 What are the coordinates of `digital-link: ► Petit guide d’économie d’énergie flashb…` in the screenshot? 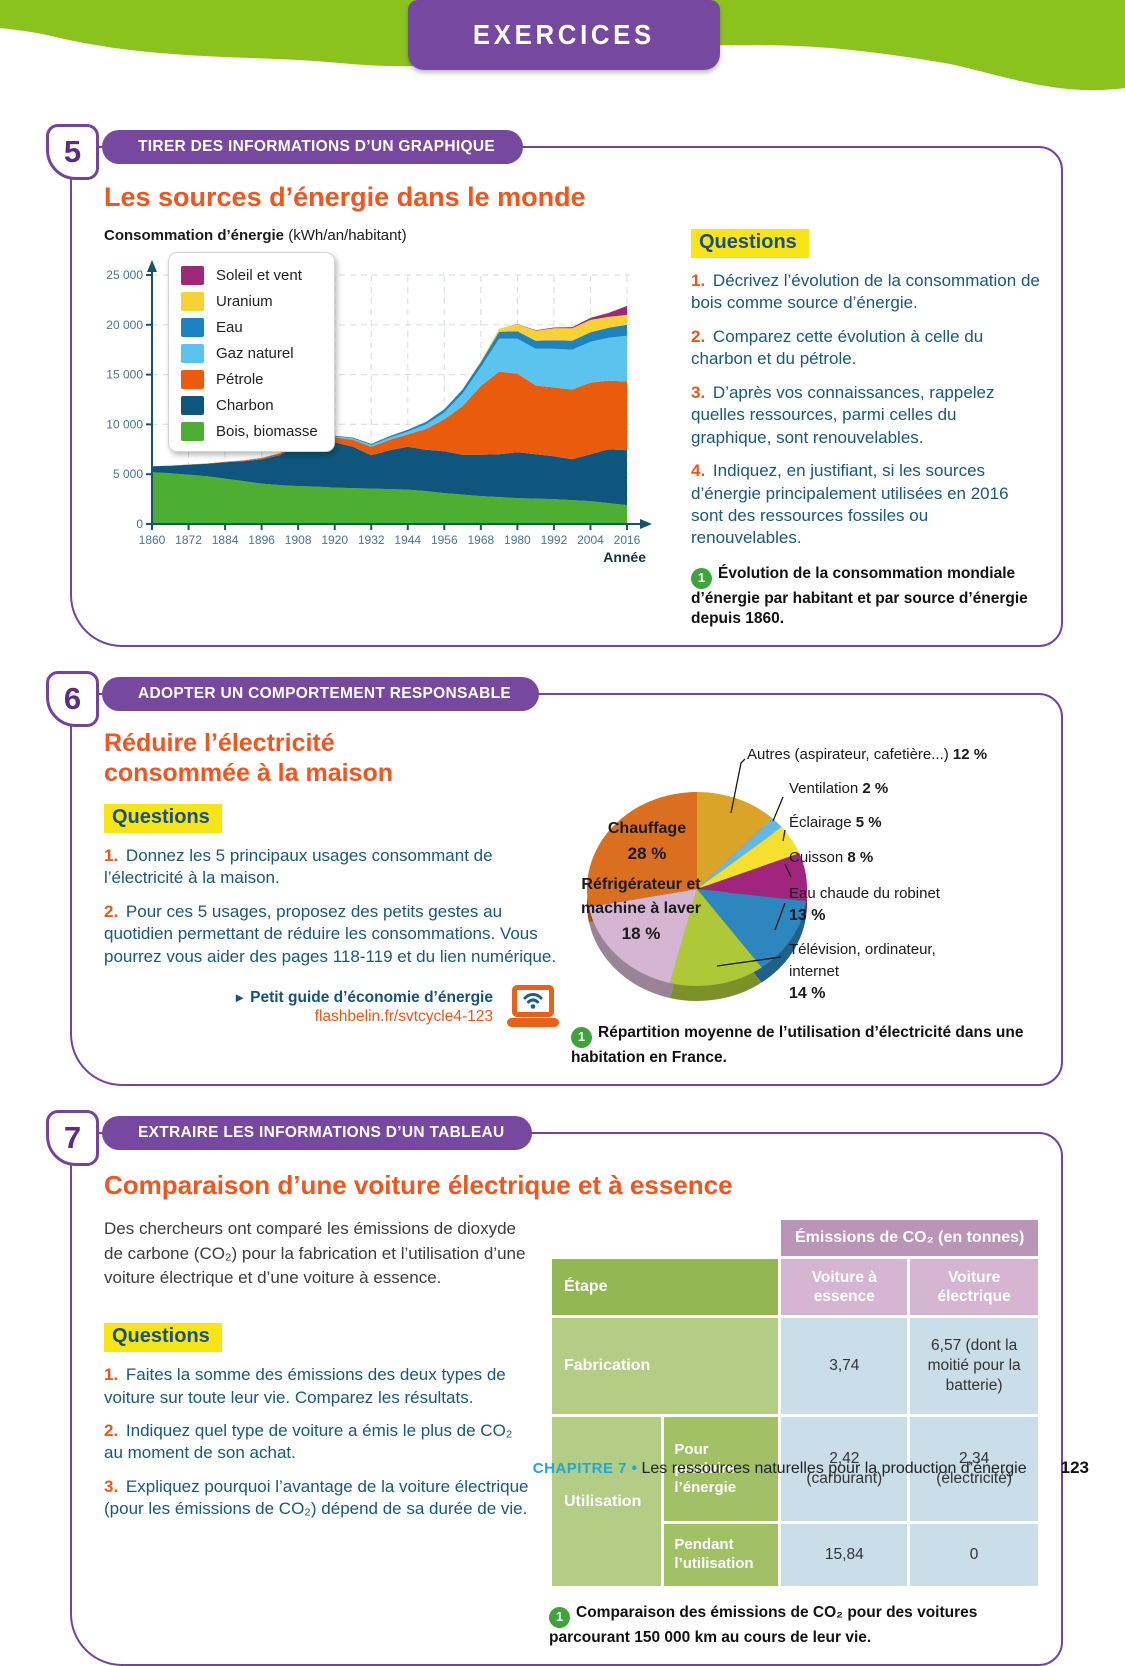 It's located at (332, 1007).